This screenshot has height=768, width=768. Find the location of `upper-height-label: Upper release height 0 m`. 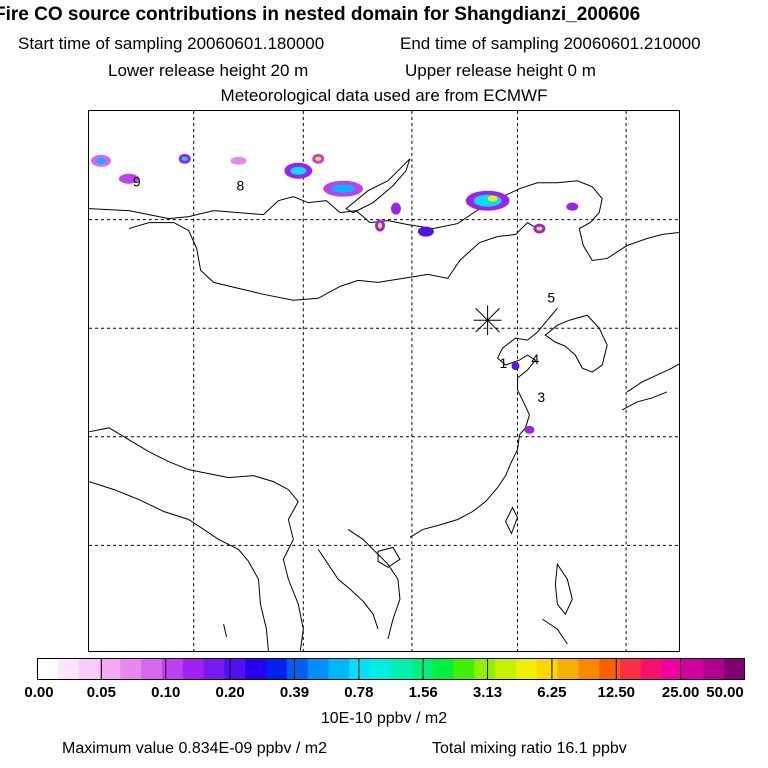

upper-height-label: Upper release height 0 m is located at coordinates (500, 70).